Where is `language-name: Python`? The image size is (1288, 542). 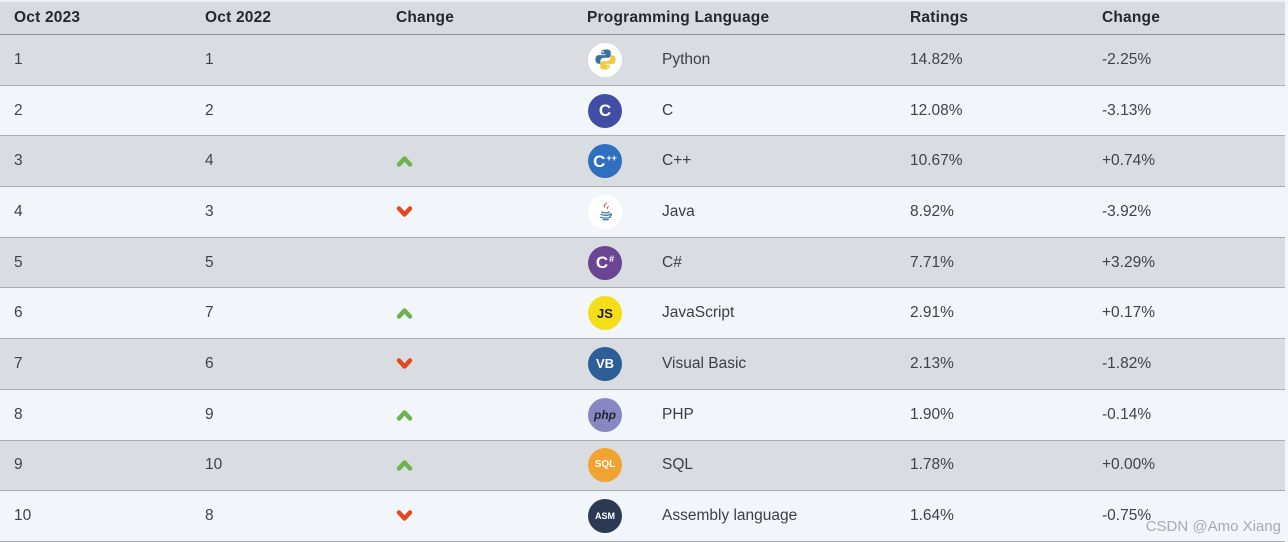
language-name: Python is located at coordinates (686, 59).